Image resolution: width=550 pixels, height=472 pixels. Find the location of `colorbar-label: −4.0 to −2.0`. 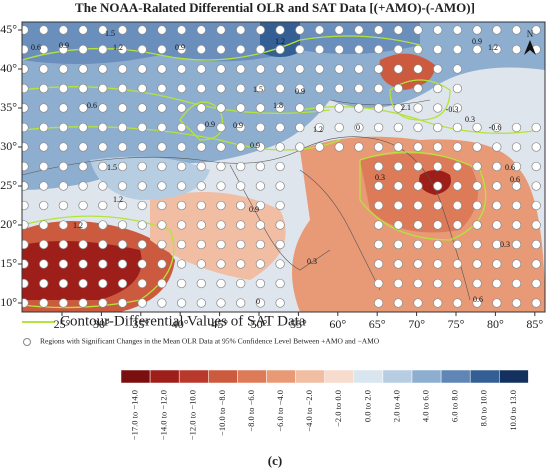

colorbar-label: −4.0 to −2.0 is located at coordinates (309, 411).